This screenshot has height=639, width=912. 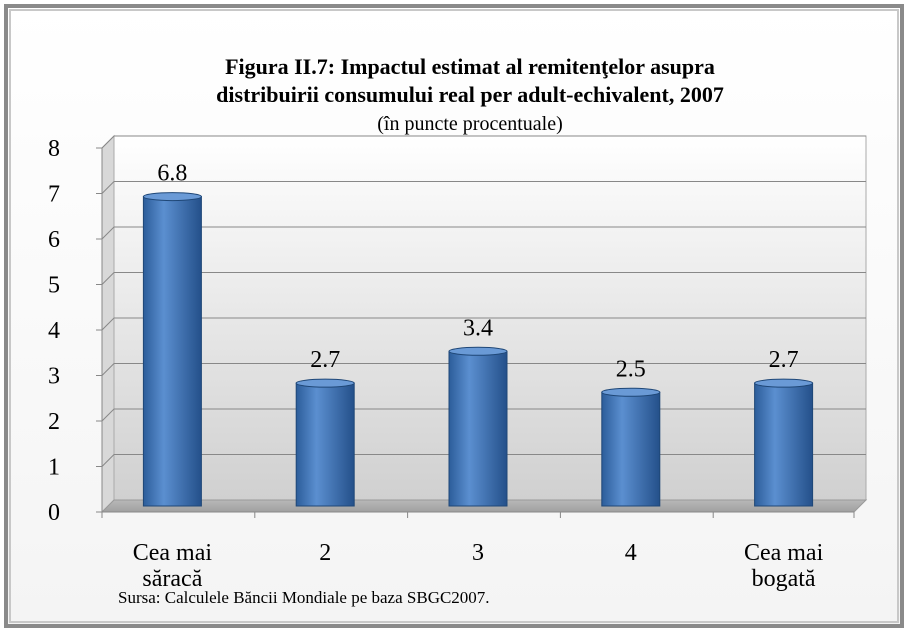 What do you see at coordinates (54, 513) in the screenshot?
I see `y-tick-label: 0` at bounding box center [54, 513].